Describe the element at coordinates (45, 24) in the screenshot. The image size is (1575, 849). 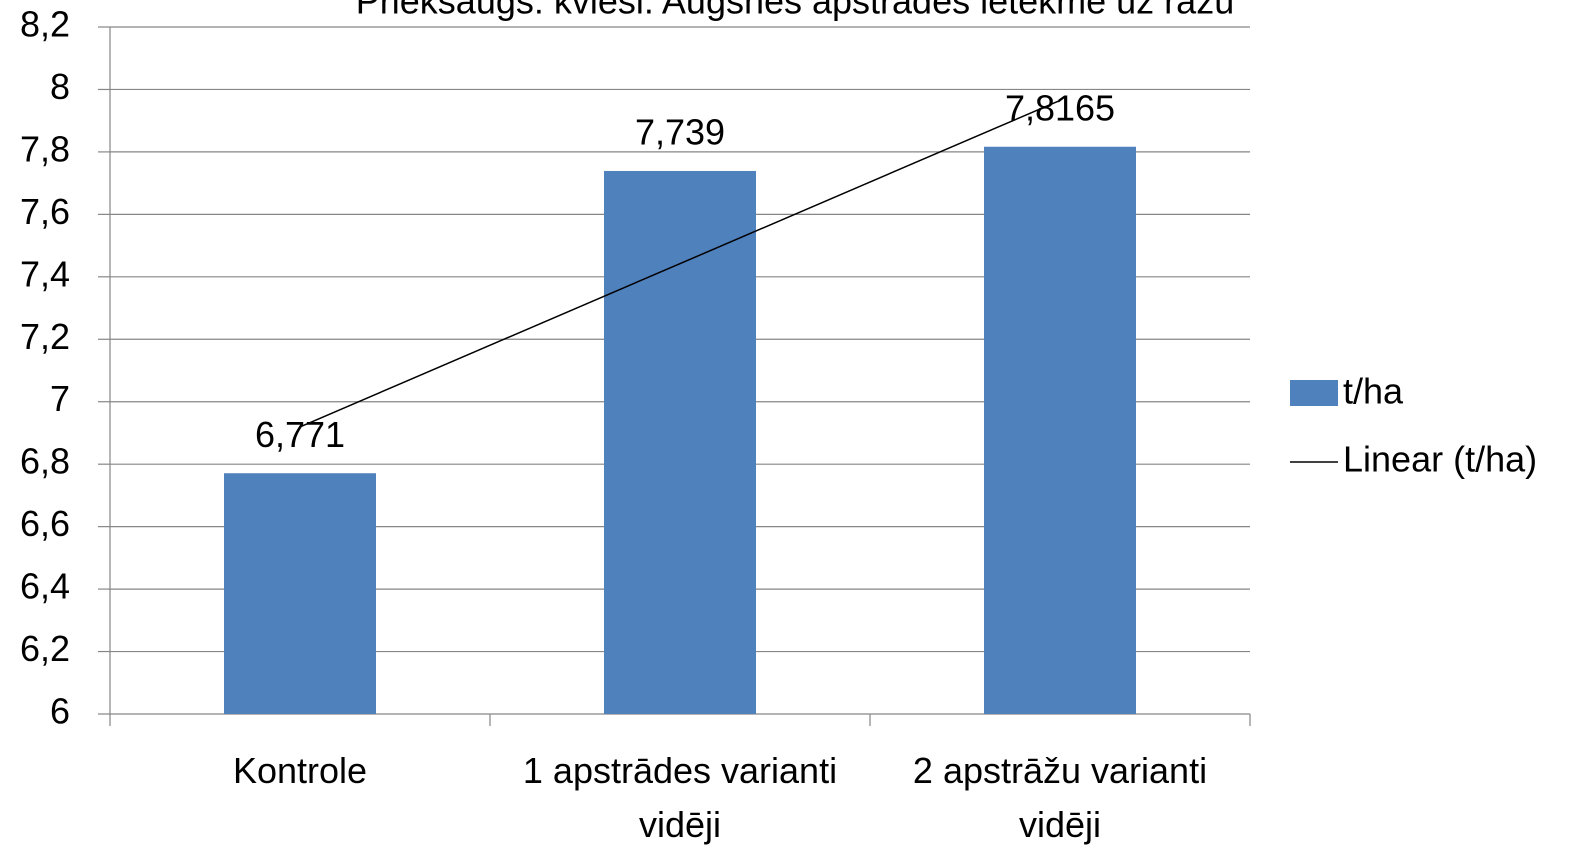
I see `y-tick-label: 8,2` at that location.